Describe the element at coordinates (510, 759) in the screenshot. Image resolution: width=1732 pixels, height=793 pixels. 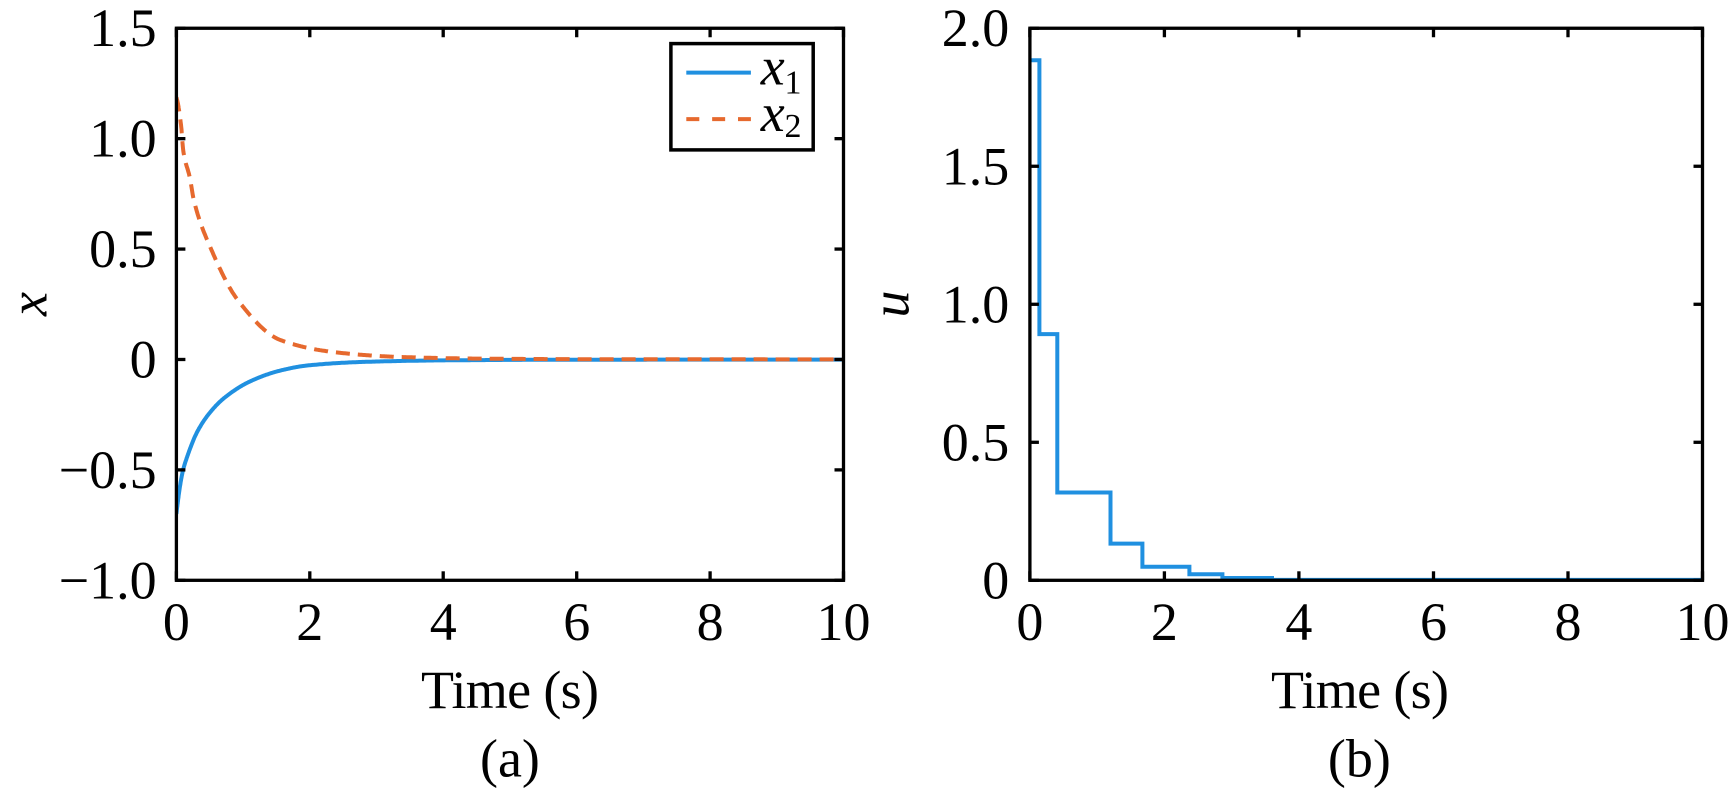
I see `svg-text: (a)` at that location.